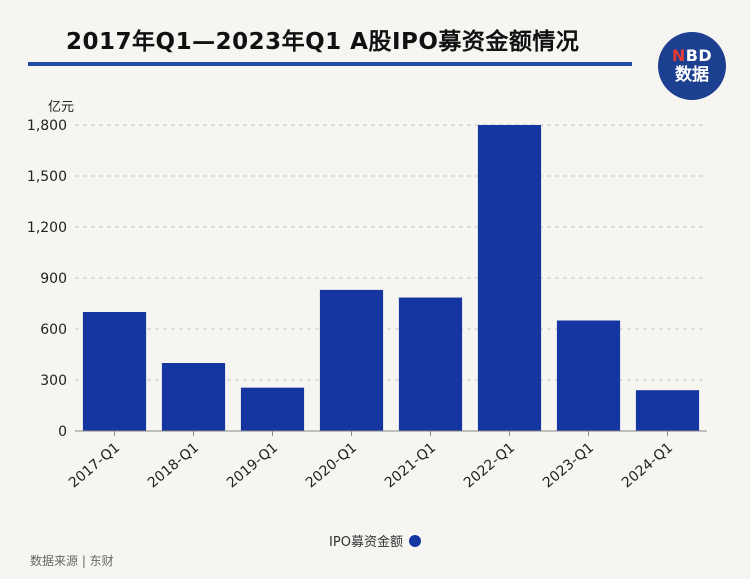  Describe the element at coordinates (252, 466) in the screenshot. I see `x-tick-label: 2019-Q1` at that location.